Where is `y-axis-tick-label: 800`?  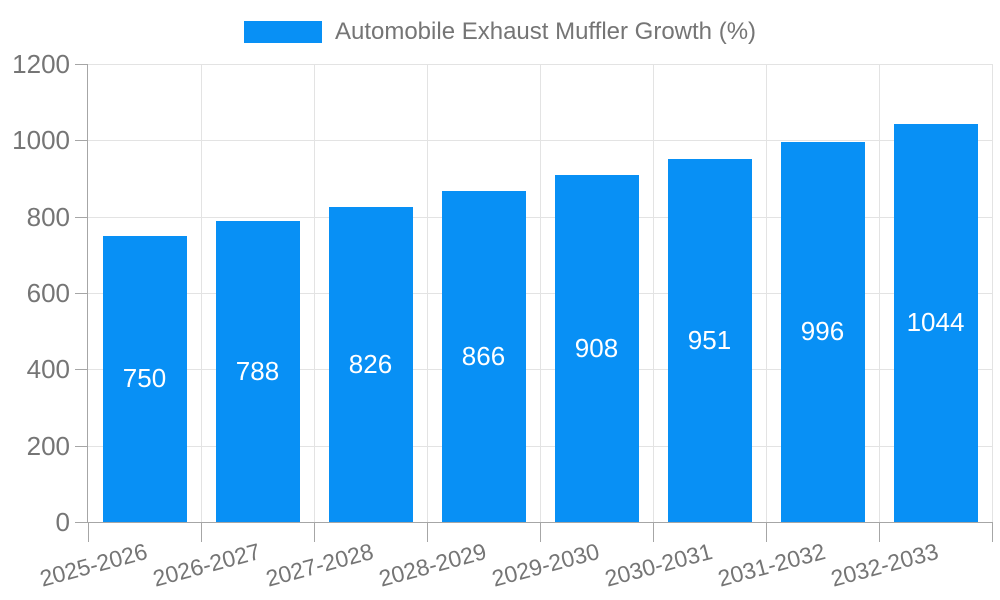
y-axis-tick-label: 800 is located at coordinates (48, 216).